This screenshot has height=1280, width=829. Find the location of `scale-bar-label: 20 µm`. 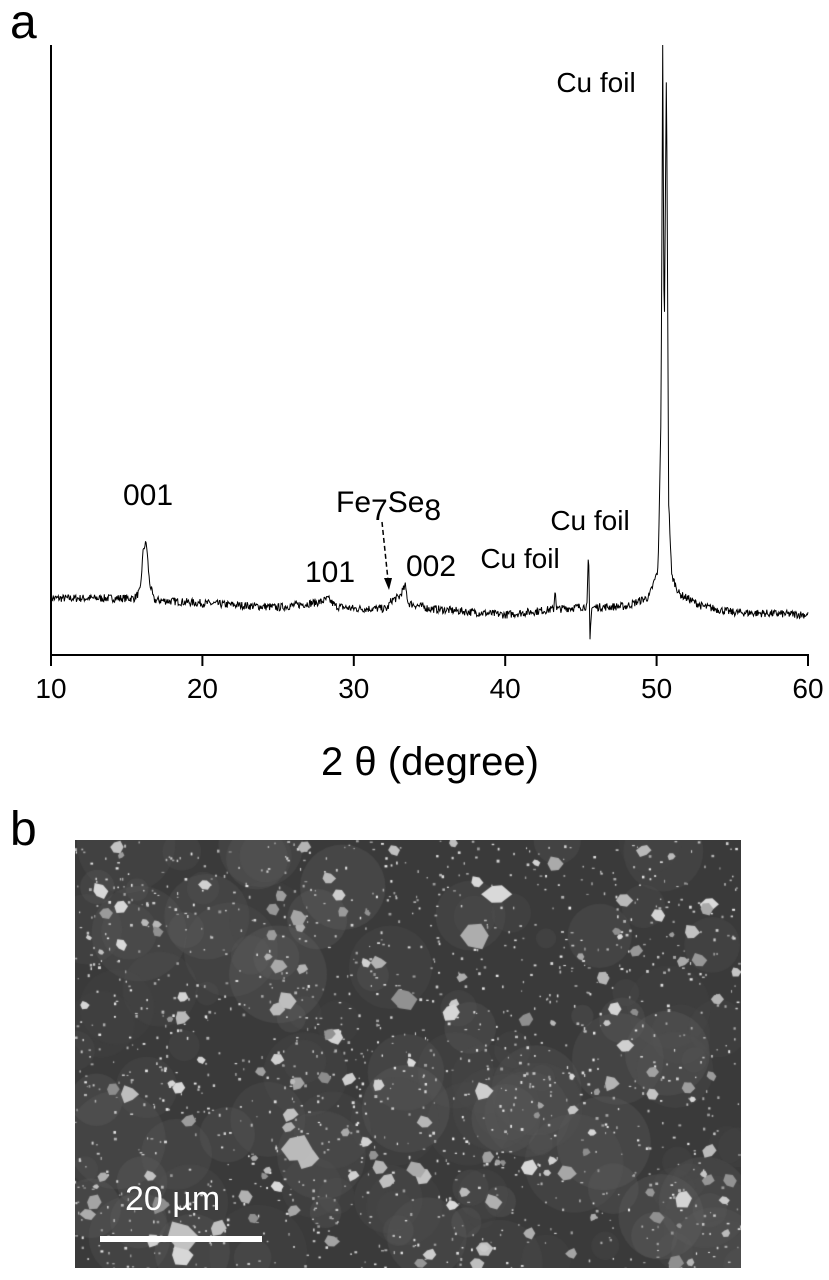

scale-bar-label: 20 µm is located at coordinates (173, 1199).